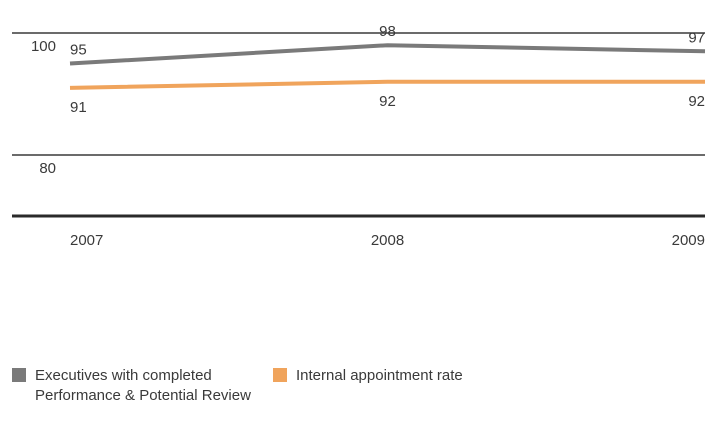 This screenshot has height=438, width=720. I want to click on x-tick-label-2007: 2007, so click(86, 240).